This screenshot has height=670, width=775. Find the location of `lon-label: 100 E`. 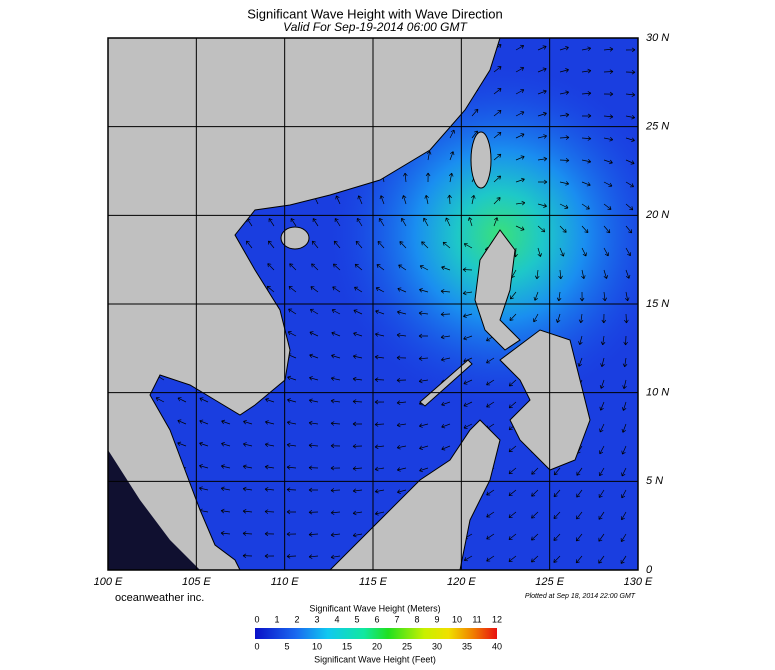

lon-label: 100 E is located at coordinates (108, 582).